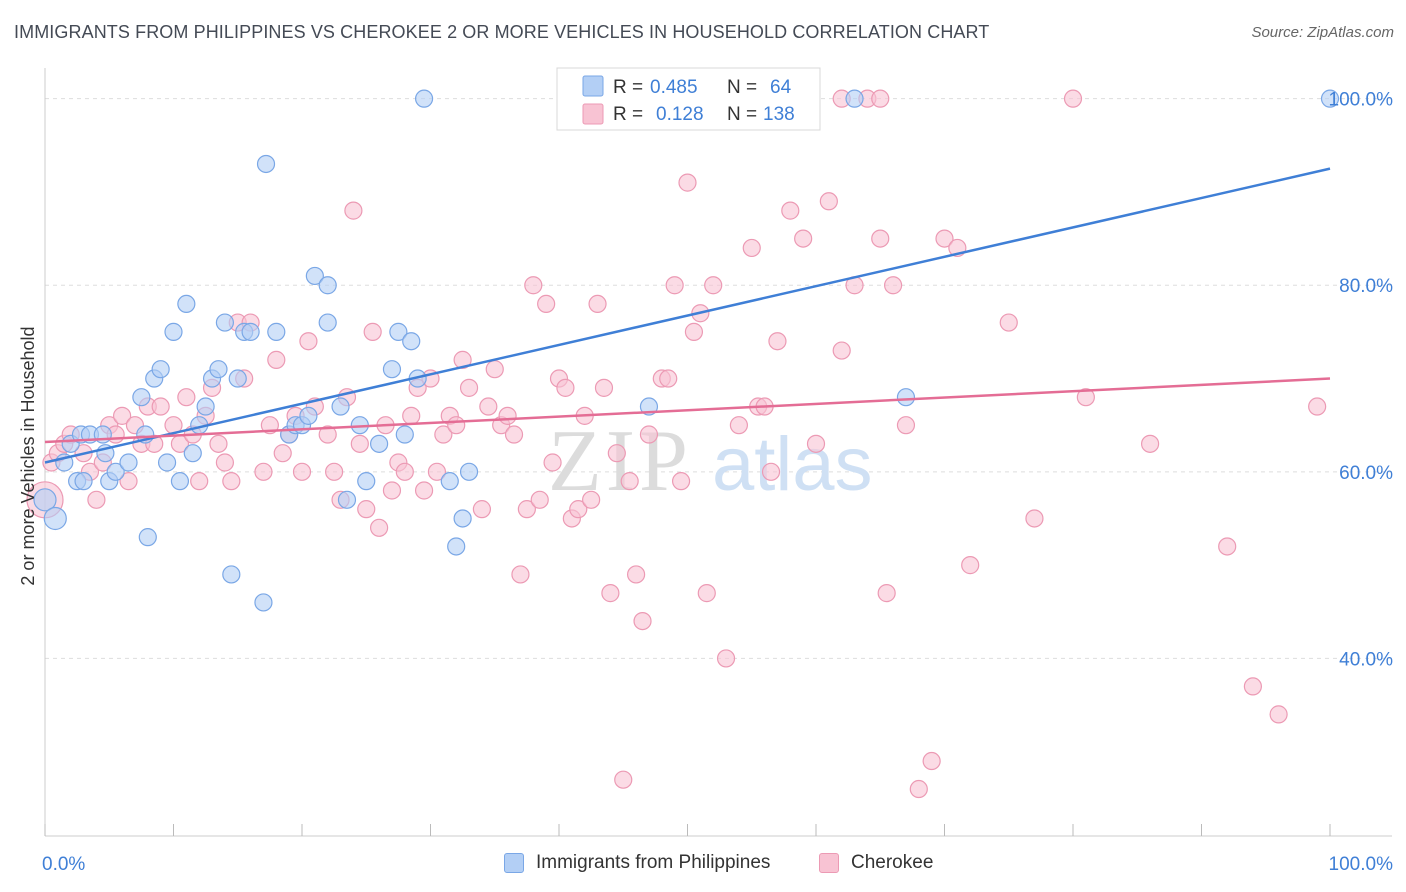 This screenshot has width=1406, height=892. Describe the element at coordinates (781, 87) in the screenshot. I see `stats-n-value-1: 64` at that location.